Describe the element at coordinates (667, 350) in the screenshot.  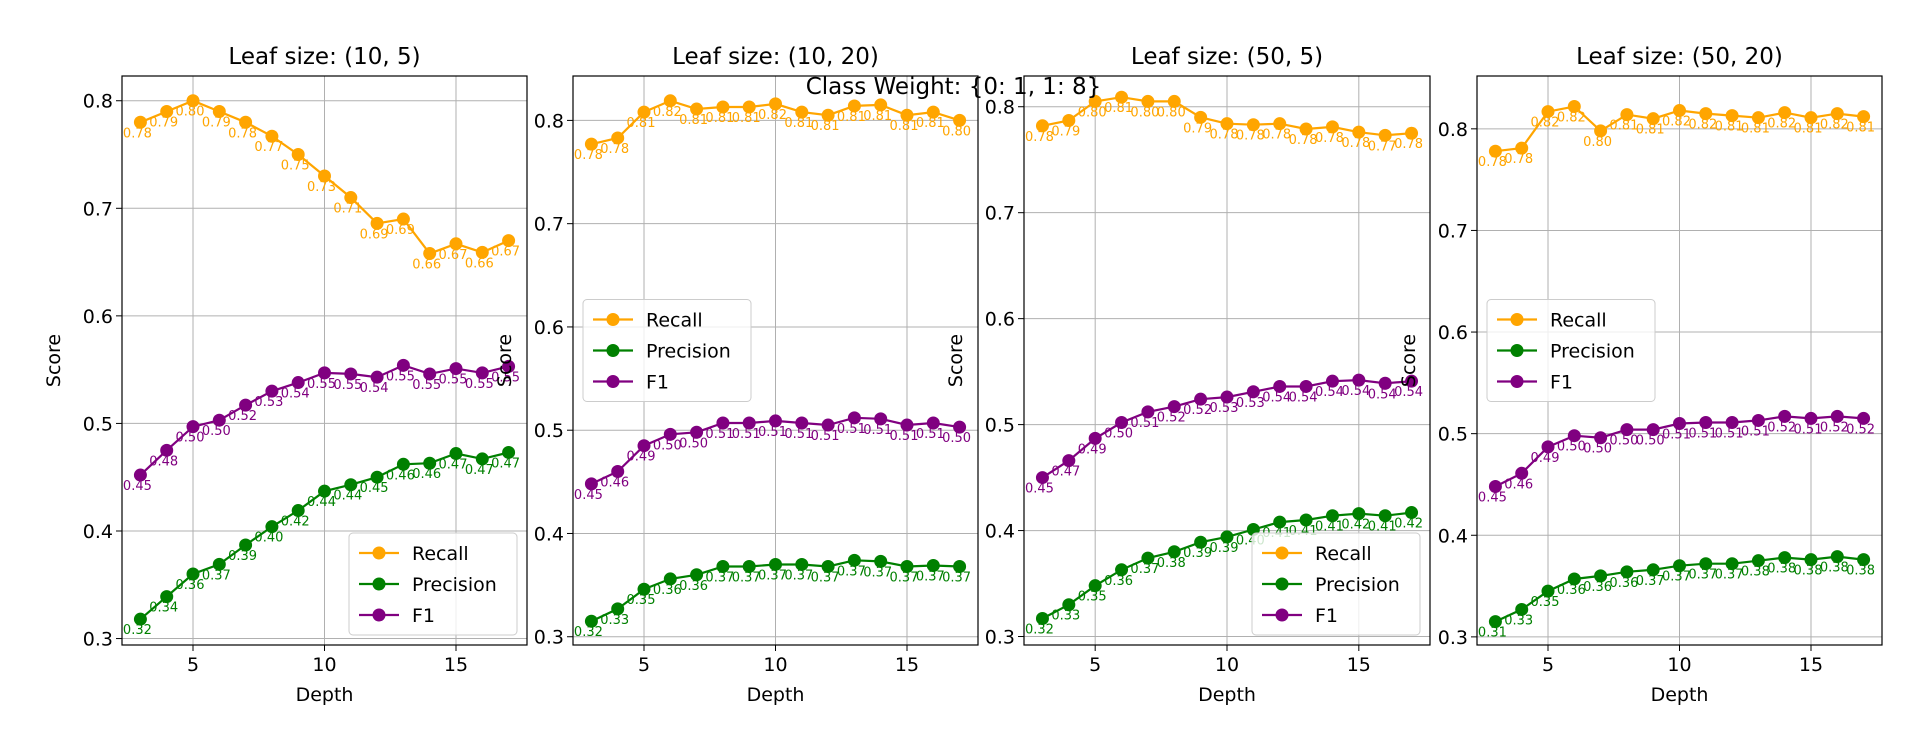
I see `legend-box` at that location.